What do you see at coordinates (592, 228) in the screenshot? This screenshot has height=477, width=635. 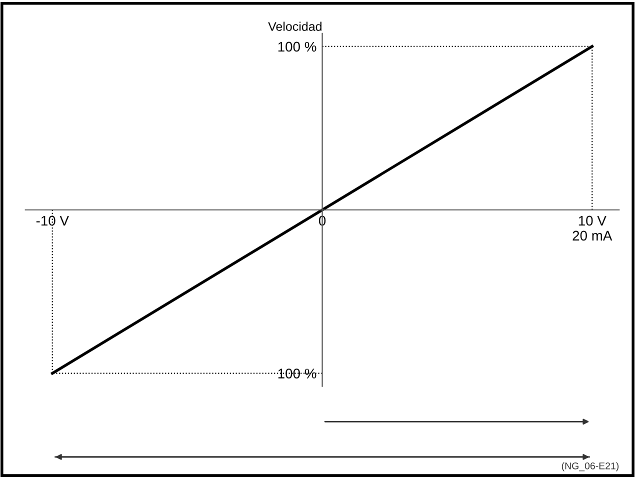 I see `x-tick-label: 10 V 20 mA` at bounding box center [592, 228].